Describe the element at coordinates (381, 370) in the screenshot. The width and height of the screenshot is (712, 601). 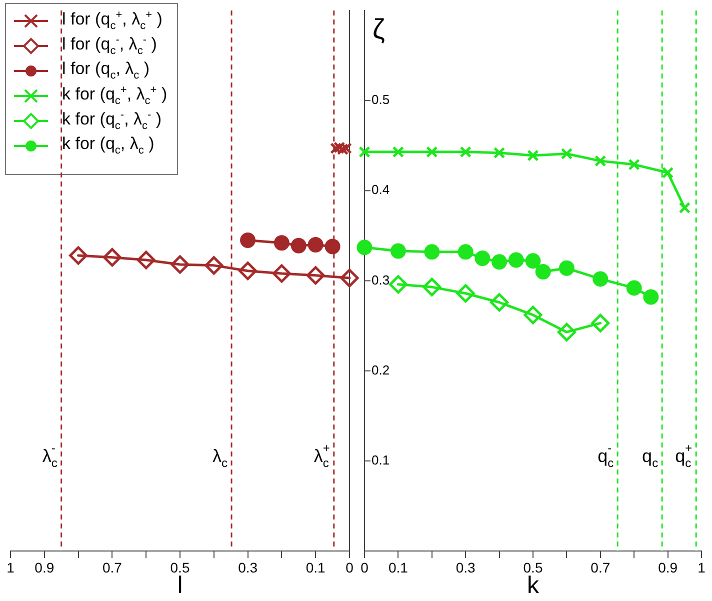
I see `y-tick-label: 0.2` at that location.